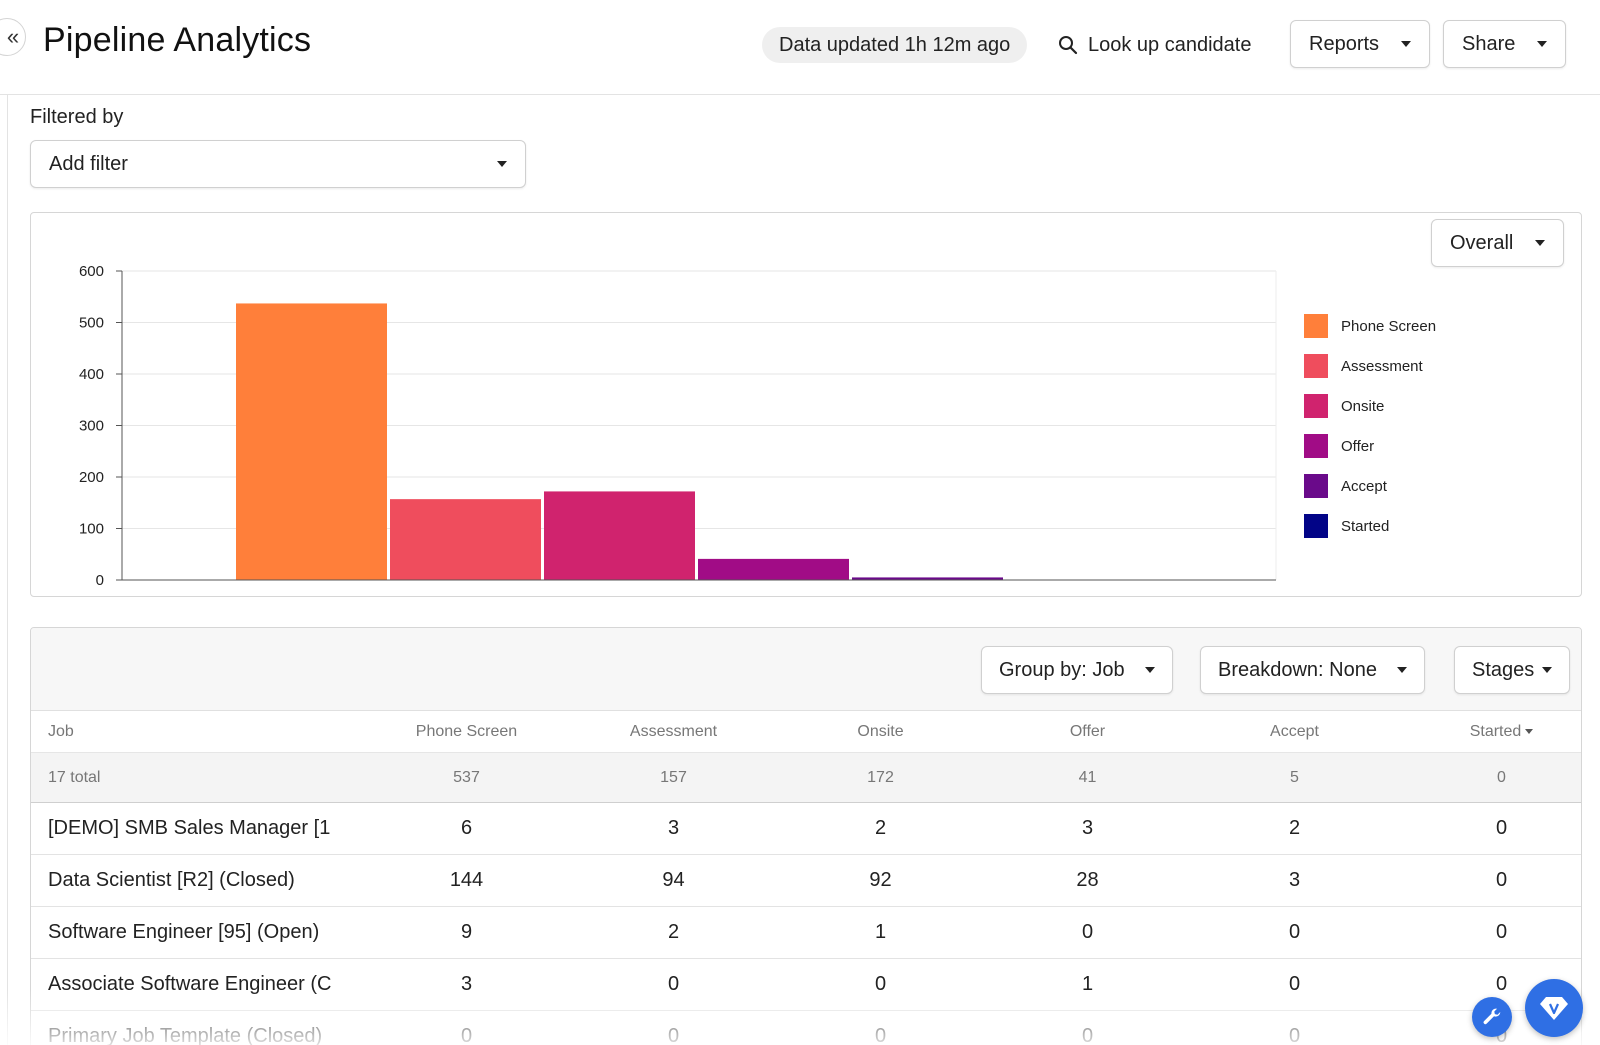 This screenshot has width=1600, height=1045. I want to click on bar-offer, so click(773, 569).